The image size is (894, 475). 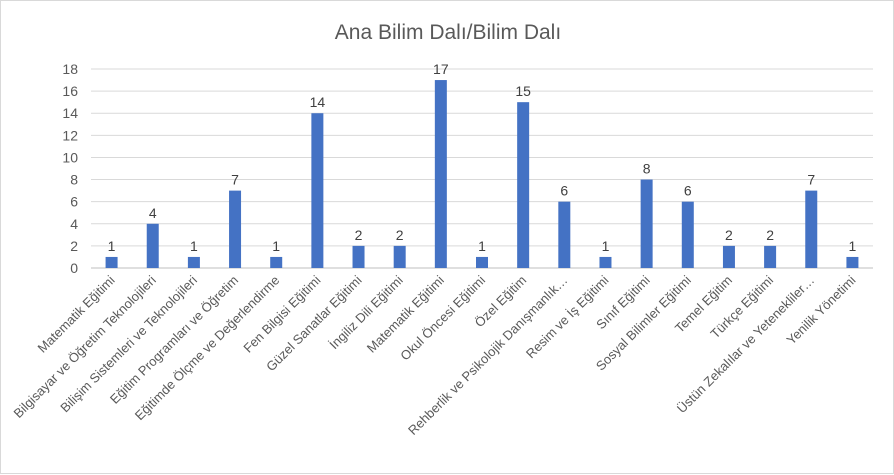 What do you see at coordinates (70, 91) in the screenshot?
I see `y-tick-label: 16` at bounding box center [70, 91].